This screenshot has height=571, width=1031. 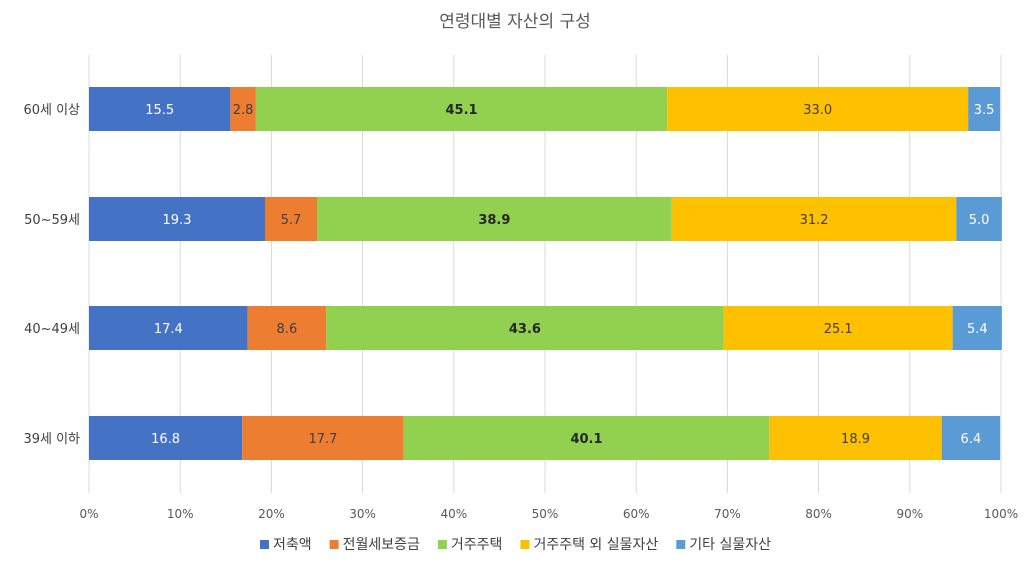 I want to click on data-label: 40.1, so click(x=586, y=439).